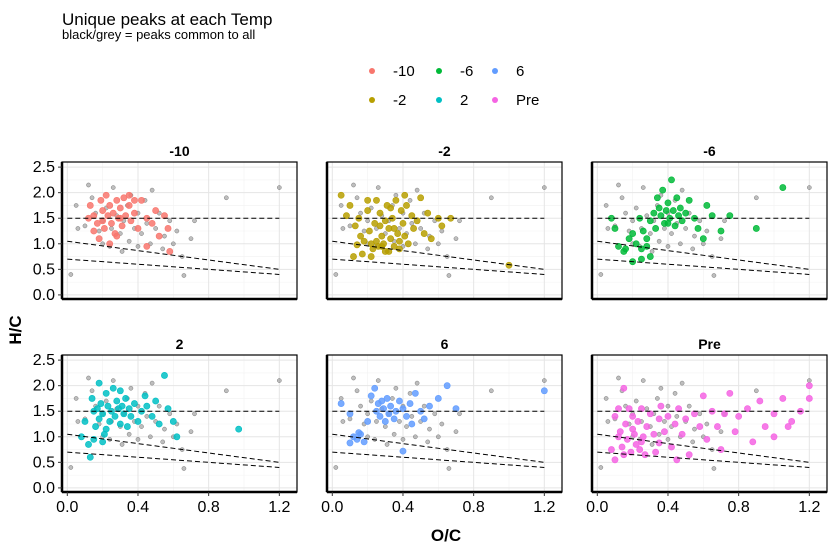 This screenshot has width=837, height=550. Describe the element at coordinates (179, 222) in the screenshot. I see `facet-panel: -10` at that location.